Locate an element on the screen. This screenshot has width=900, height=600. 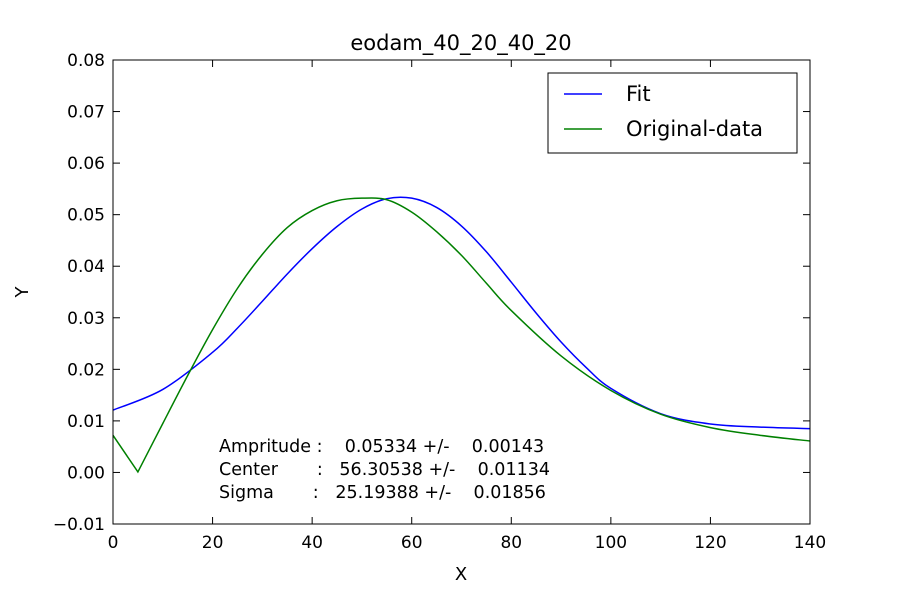
y-tick-label: 0.05 is located at coordinates (86, 216).